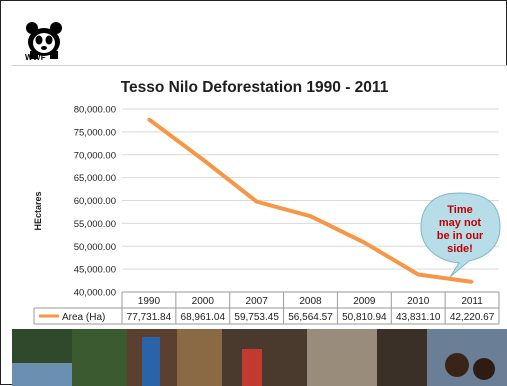 This screenshot has height=386, width=507. Describe the element at coordinates (472, 301) in the screenshot. I see `x-tick-label: 2011` at that location.